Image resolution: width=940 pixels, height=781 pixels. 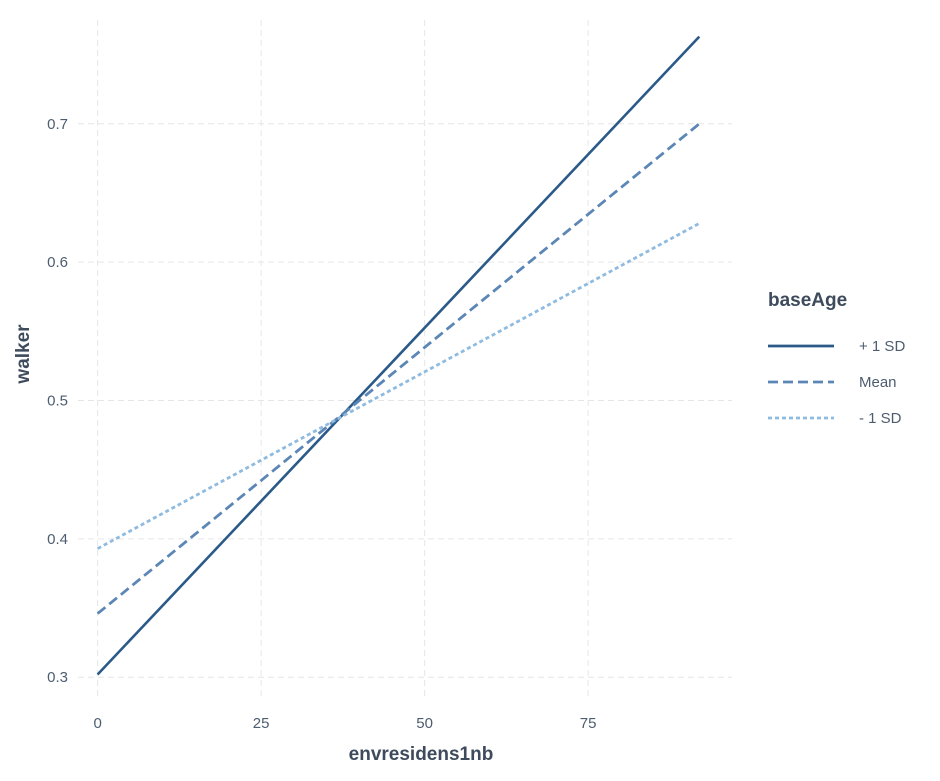 I want to click on y-tick-label: 0.4, so click(x=57, y=539).